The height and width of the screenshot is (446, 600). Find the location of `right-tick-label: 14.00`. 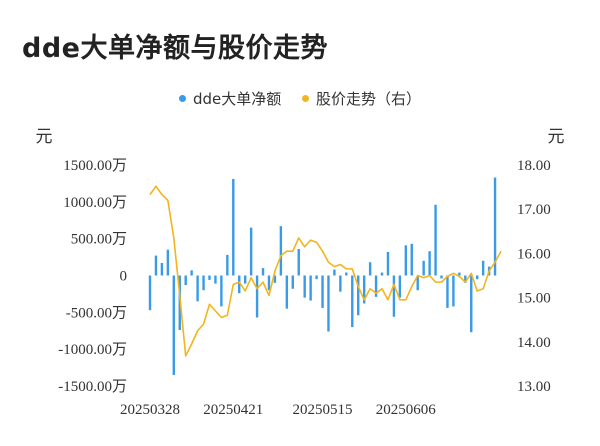

right-tick-label: 14.00 is located at coordinates (534, 343).